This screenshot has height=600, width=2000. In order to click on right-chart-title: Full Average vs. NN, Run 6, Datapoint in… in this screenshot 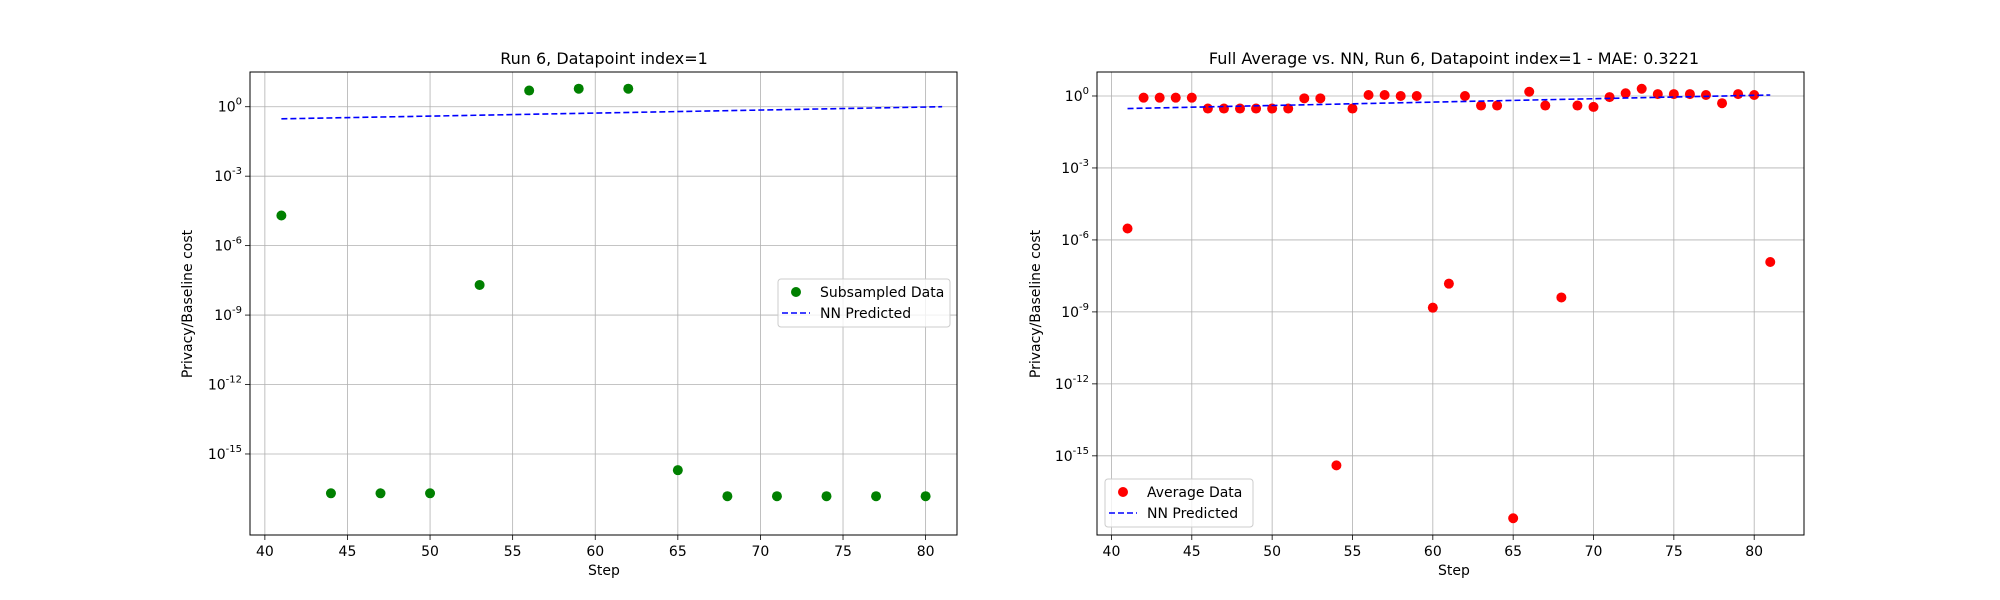, I will do `click(1454, 58)`.